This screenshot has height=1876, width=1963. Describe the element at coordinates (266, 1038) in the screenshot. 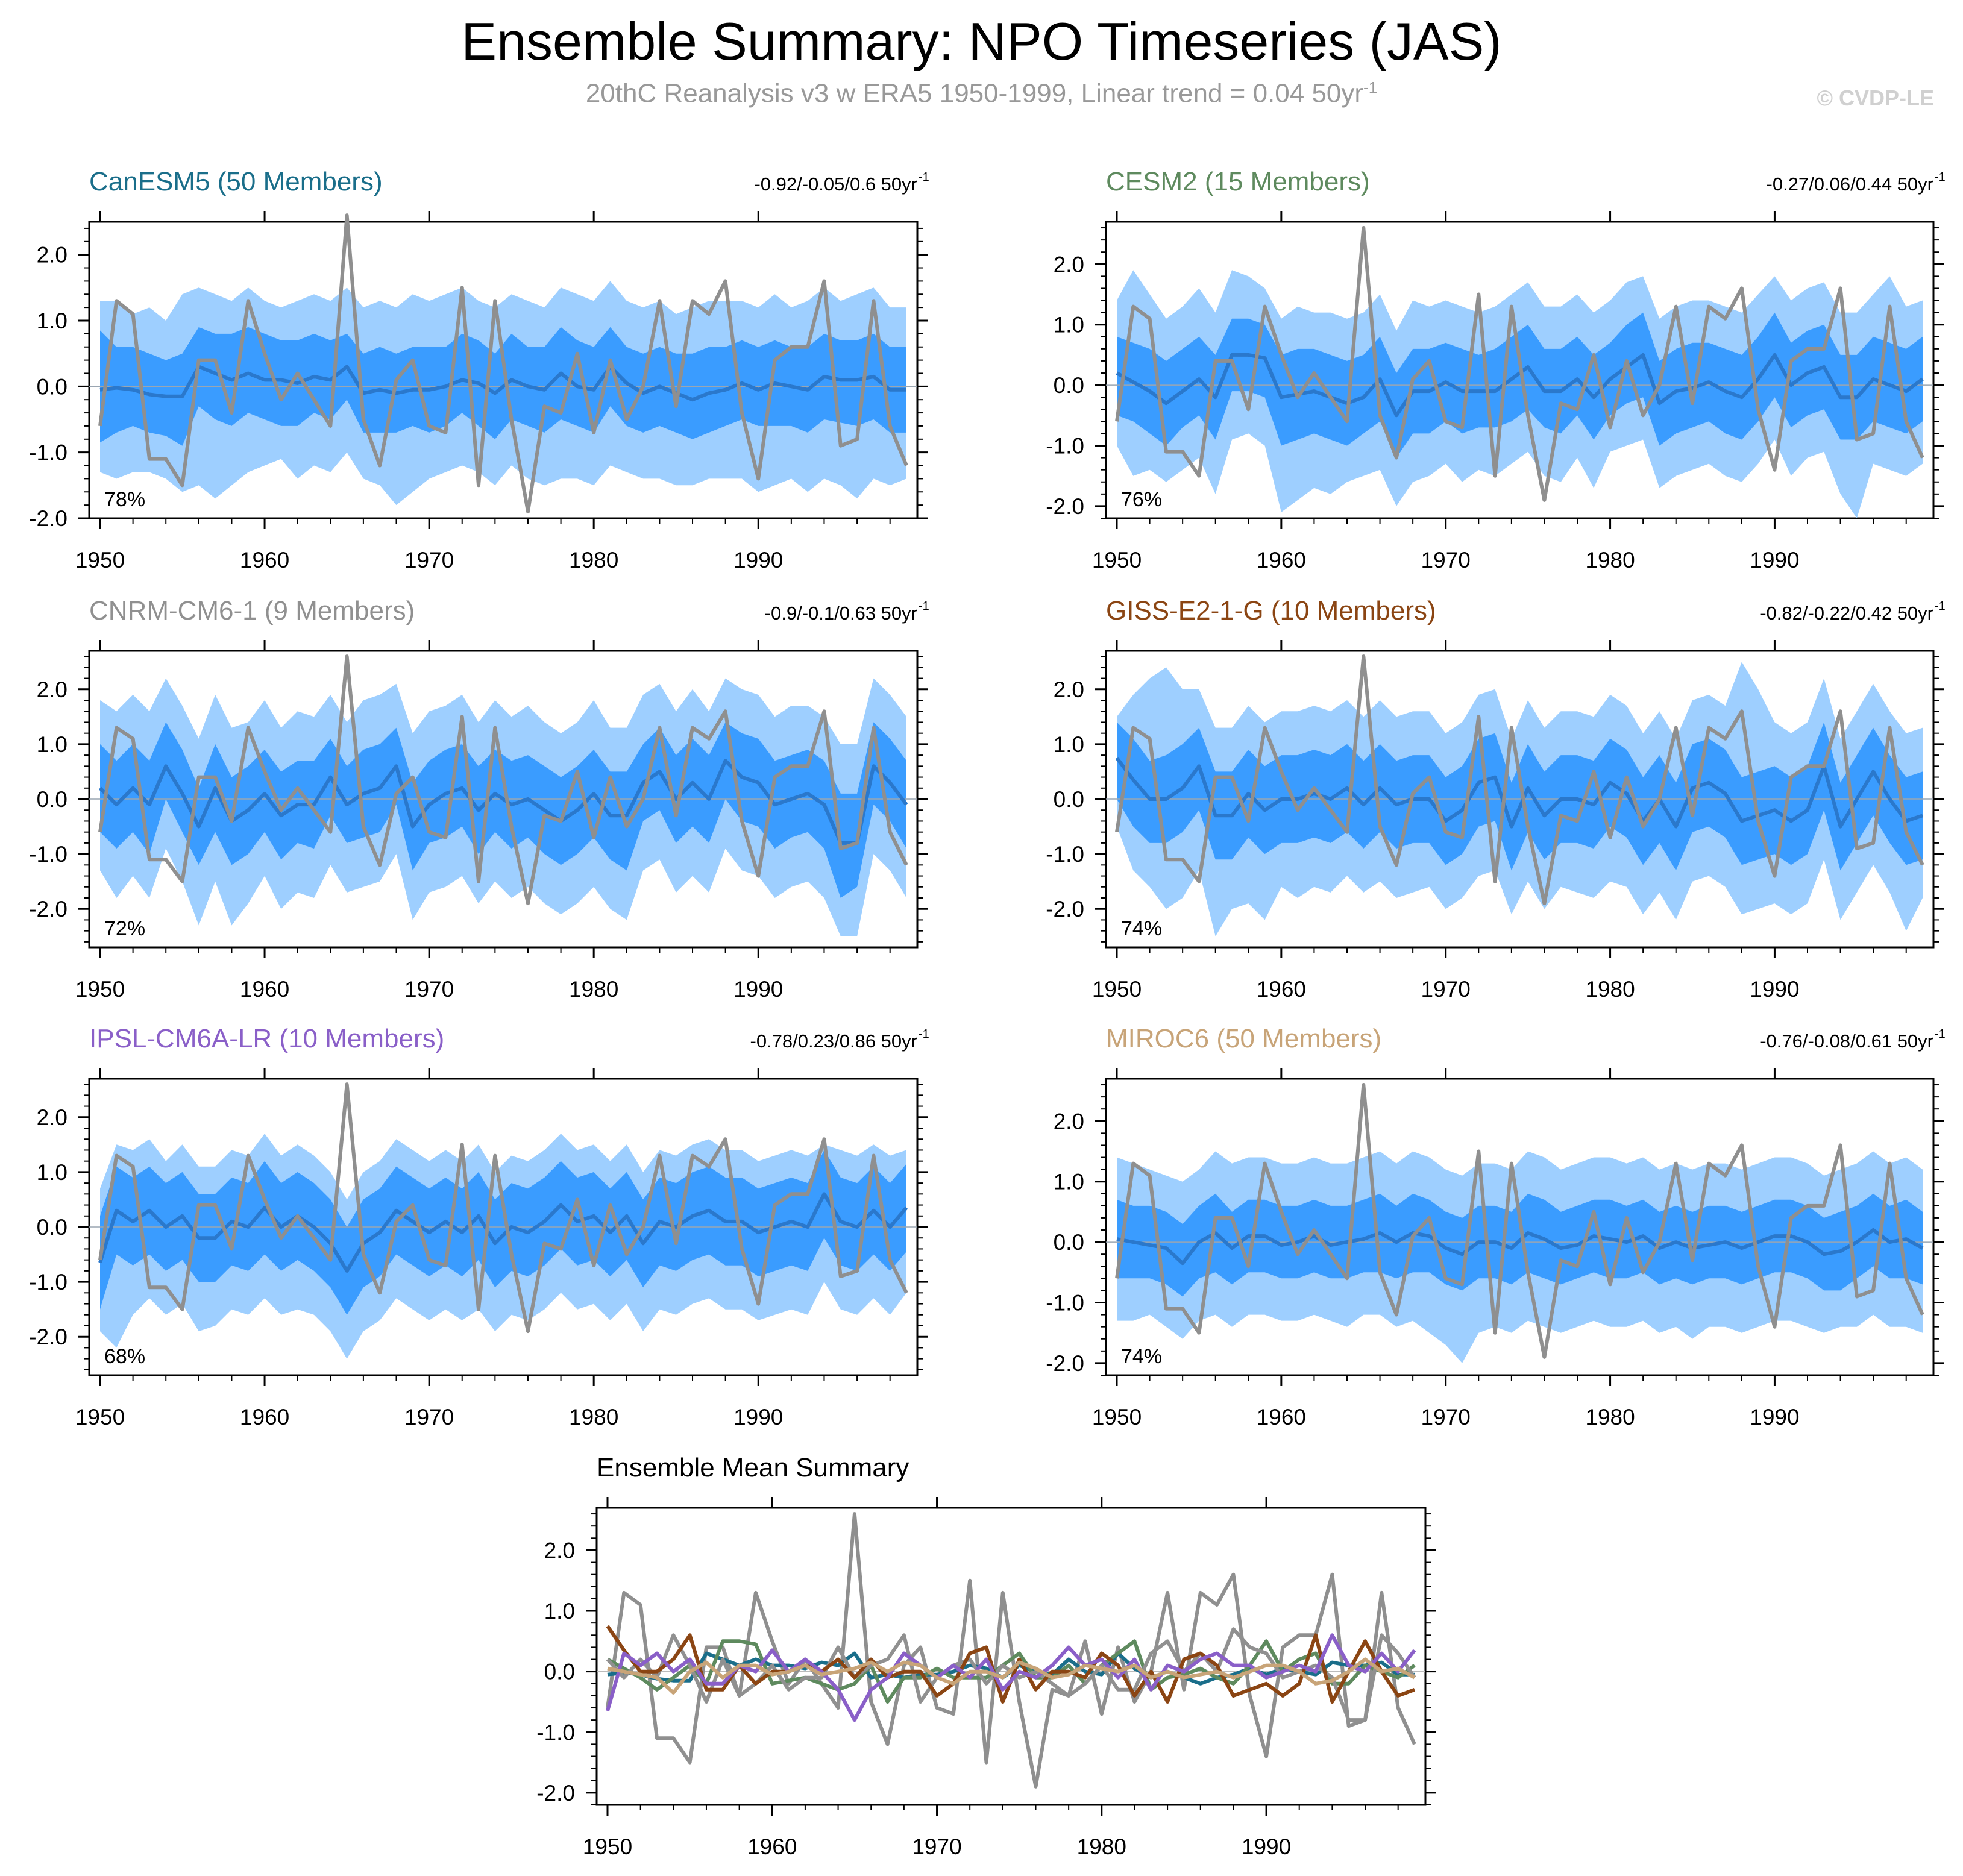

I see `panel-title: IPSL-CM6A-LR (10 Members)` at that location.